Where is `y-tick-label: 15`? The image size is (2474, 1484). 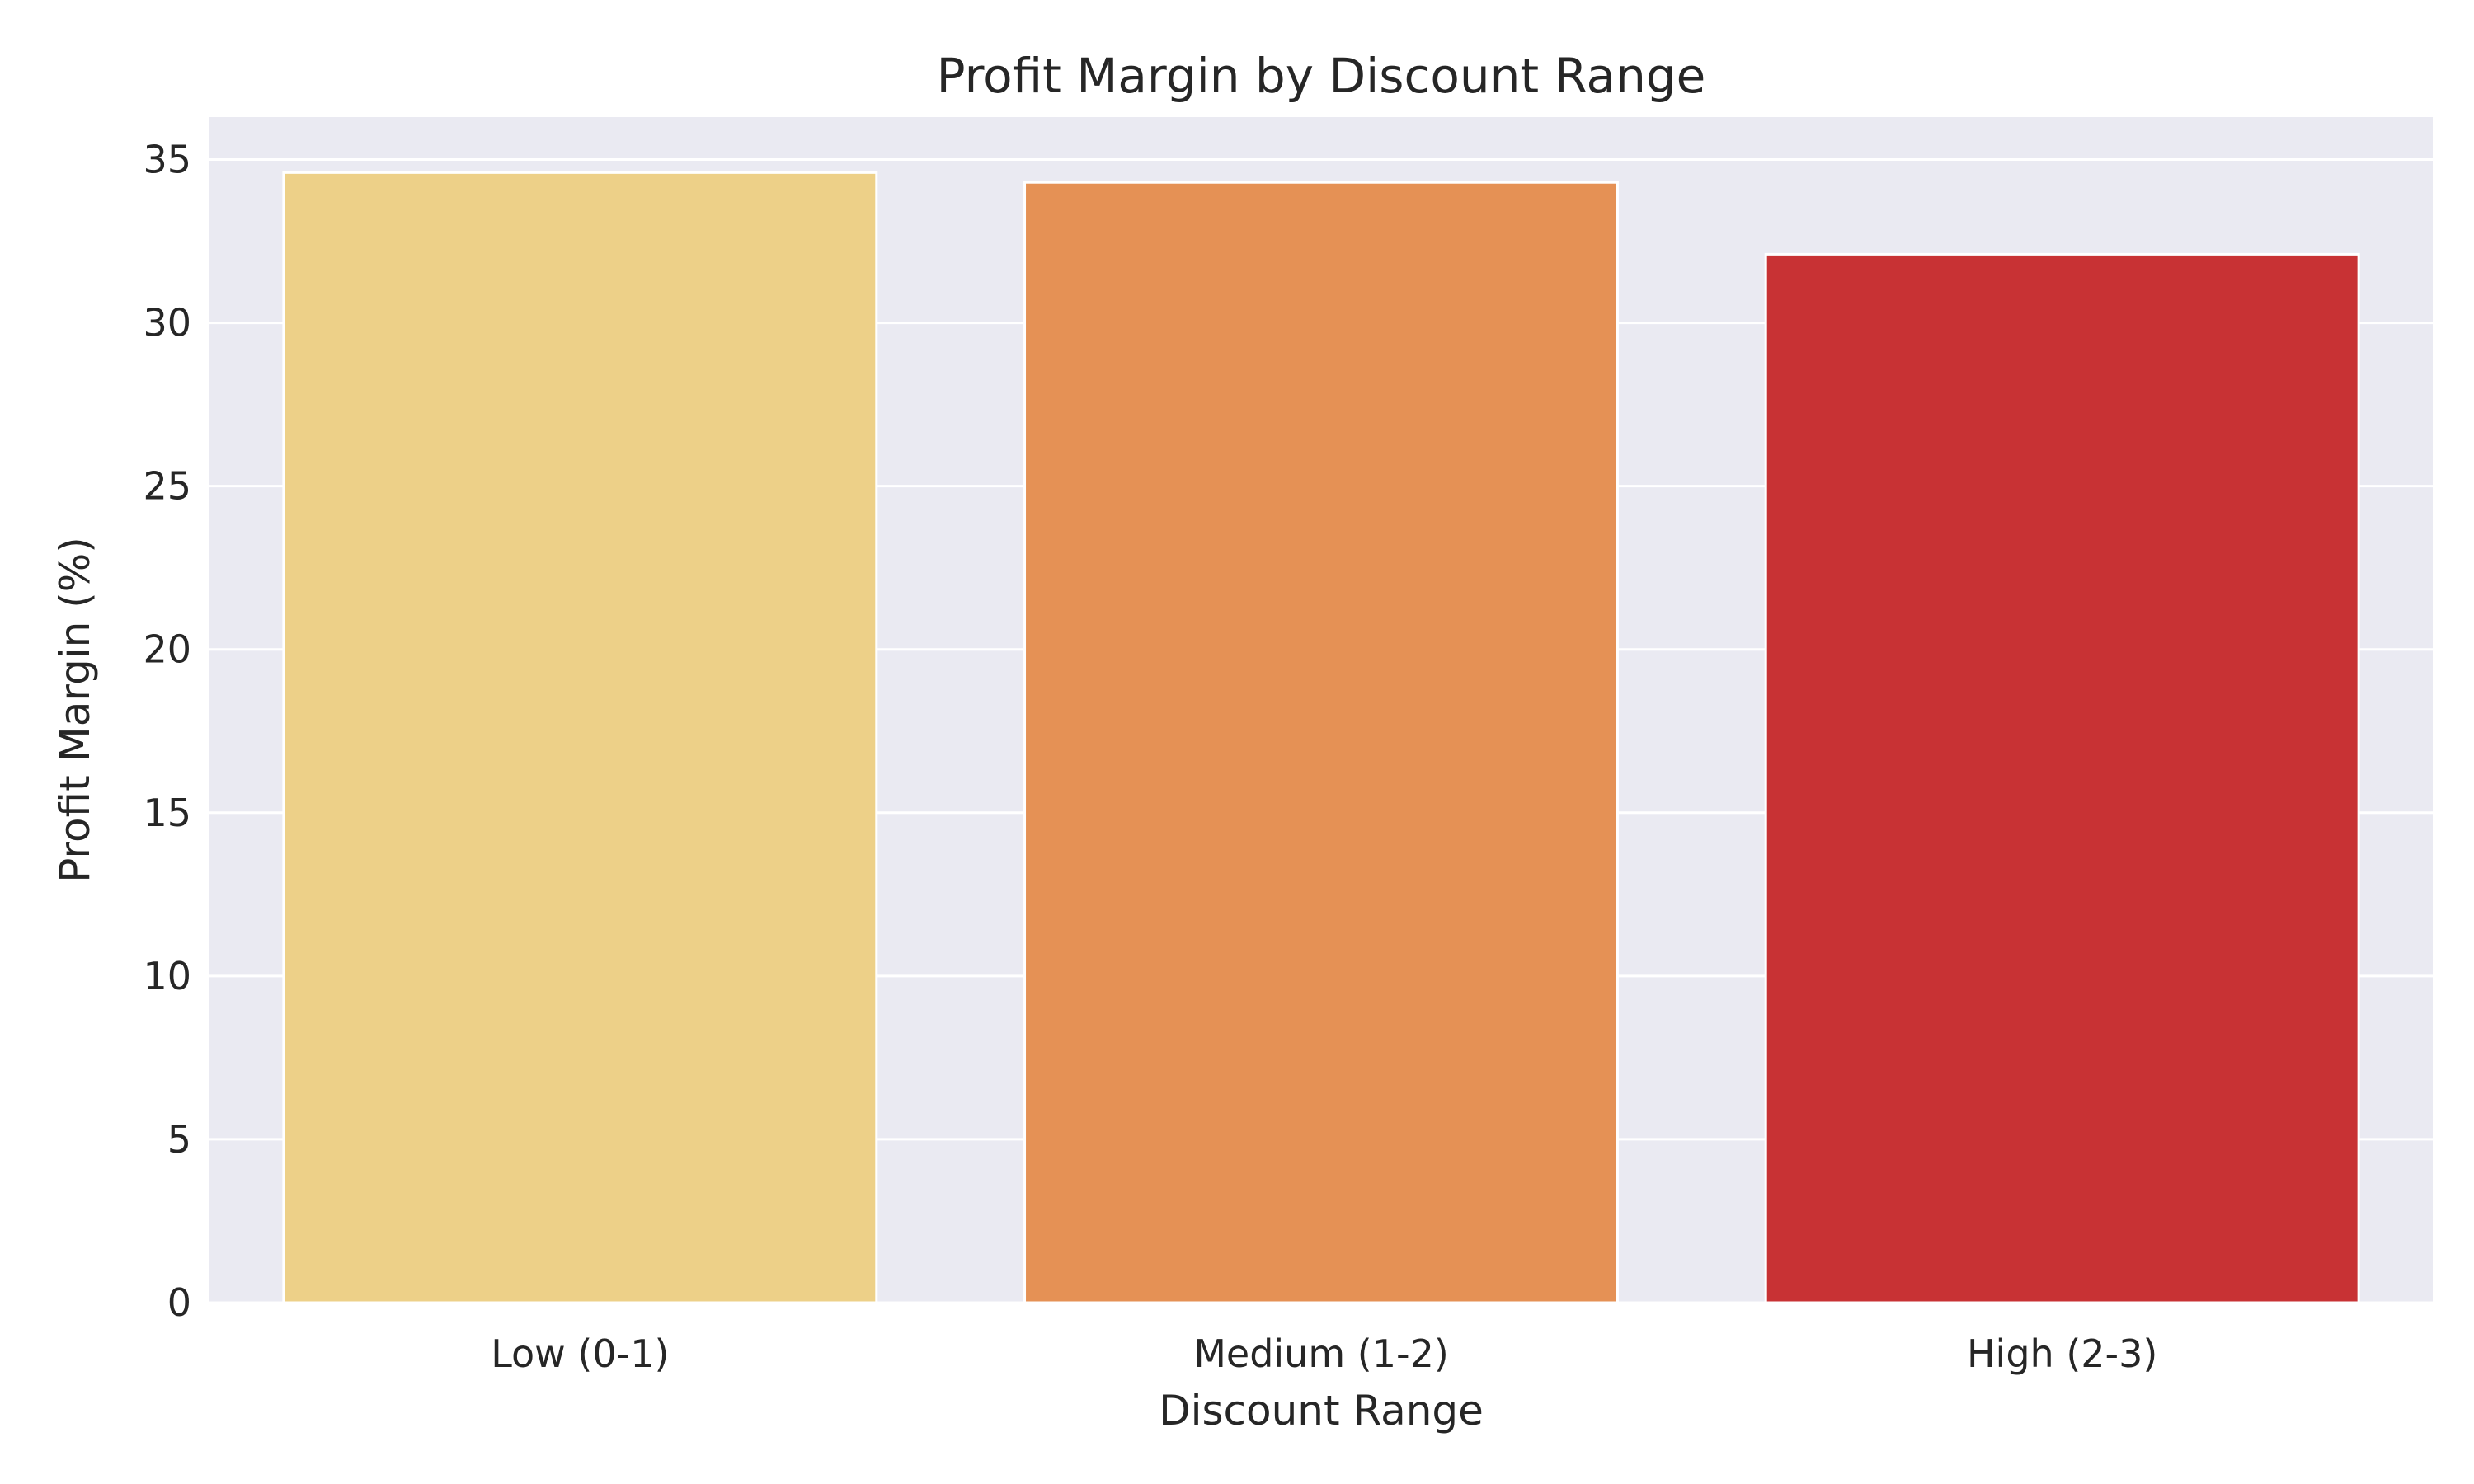
y-tick-label: 15 is located at coordinates (167, 813).